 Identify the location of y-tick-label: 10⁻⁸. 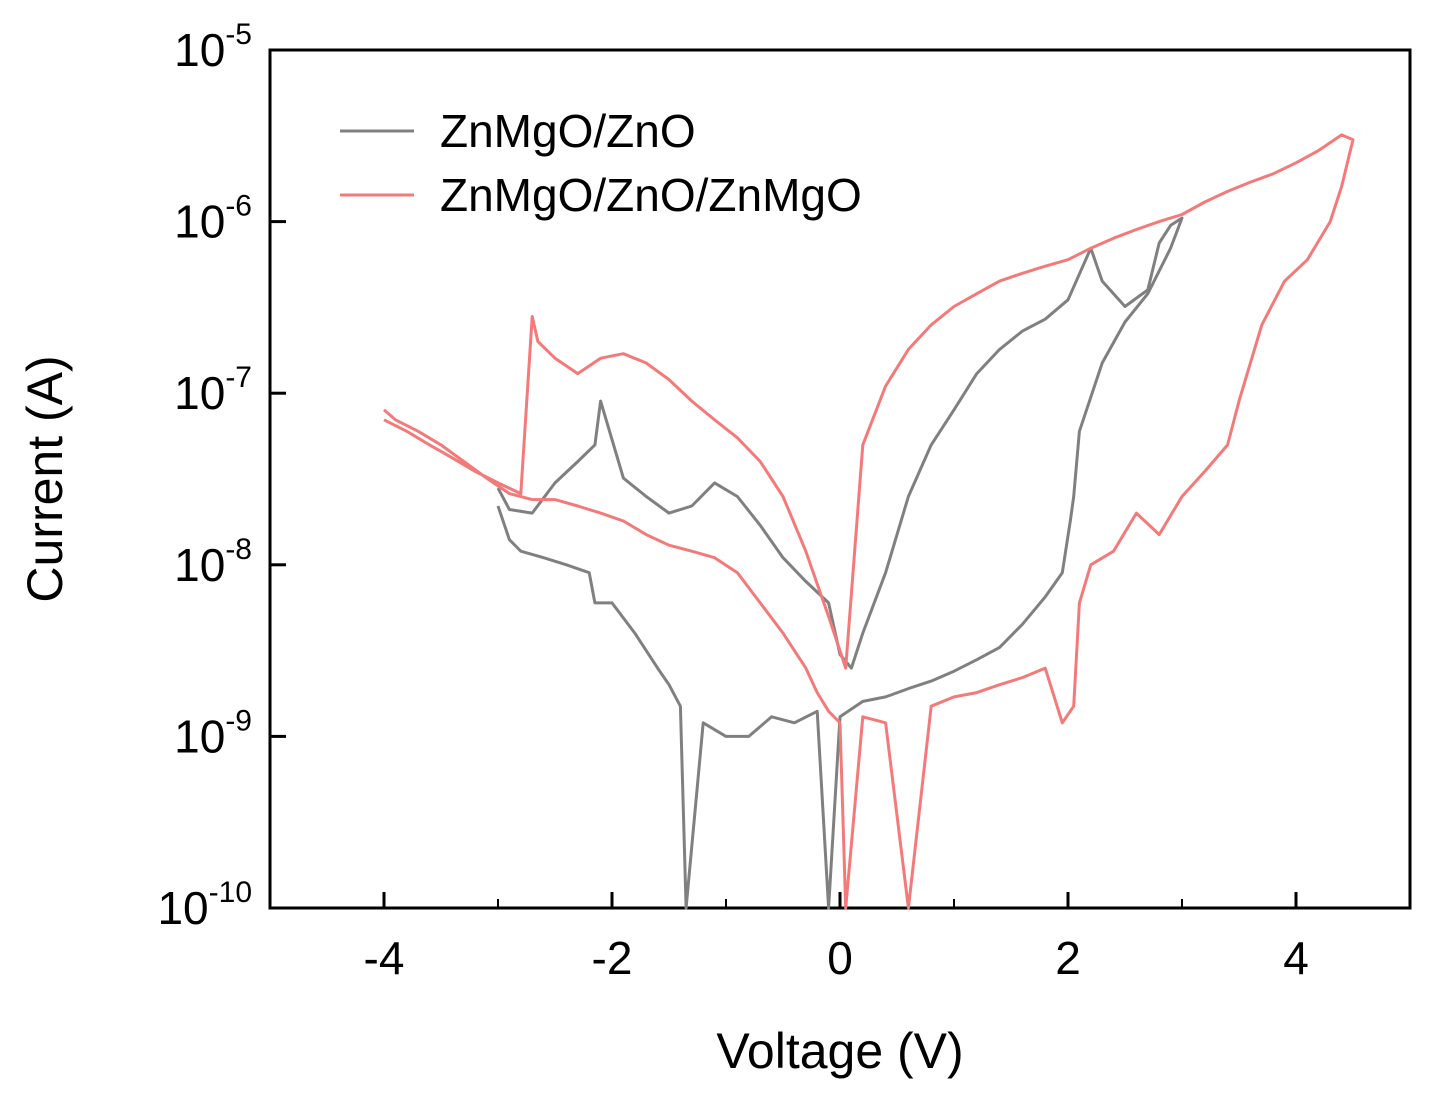
(213, 562).